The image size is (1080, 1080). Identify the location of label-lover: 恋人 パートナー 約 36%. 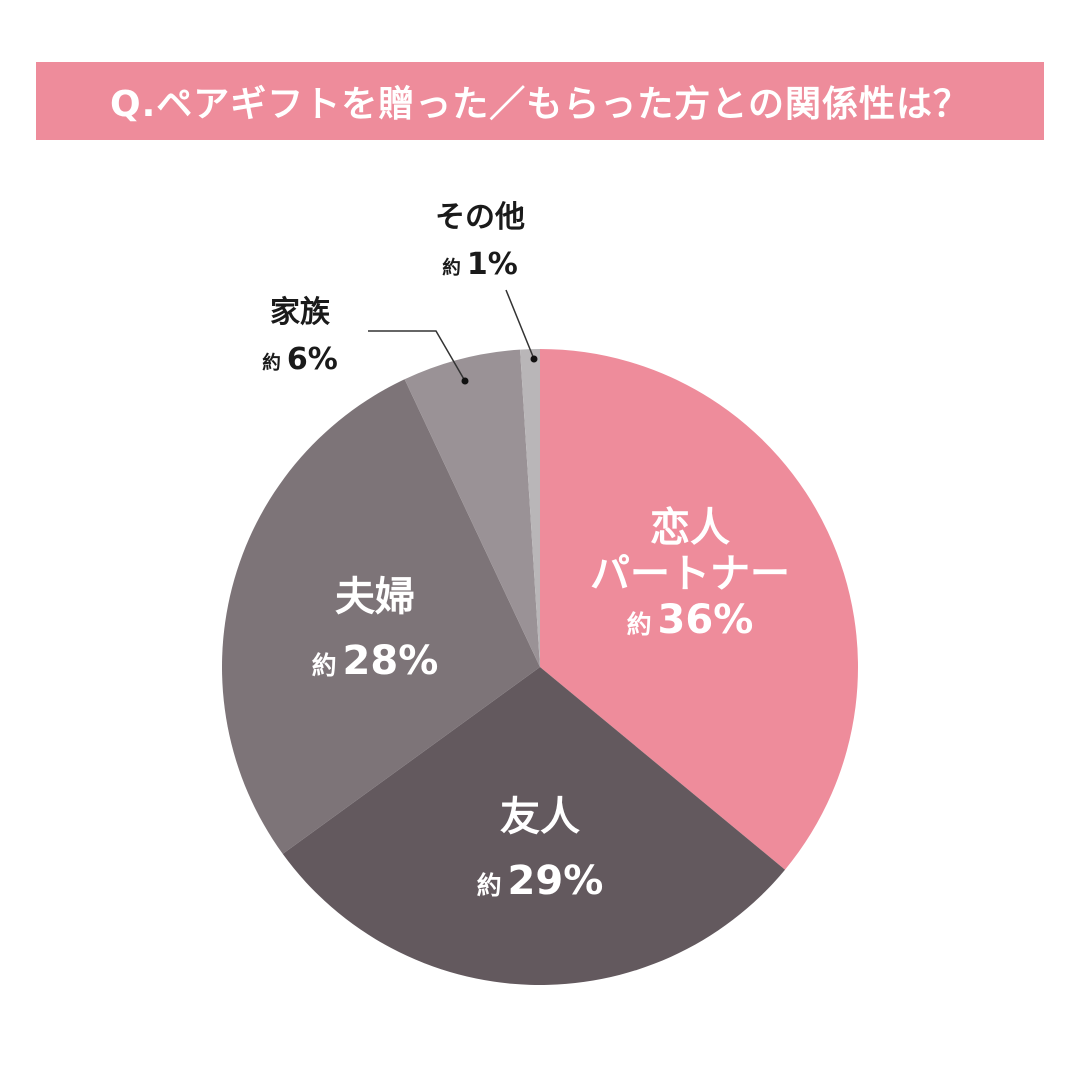
(690, 574).